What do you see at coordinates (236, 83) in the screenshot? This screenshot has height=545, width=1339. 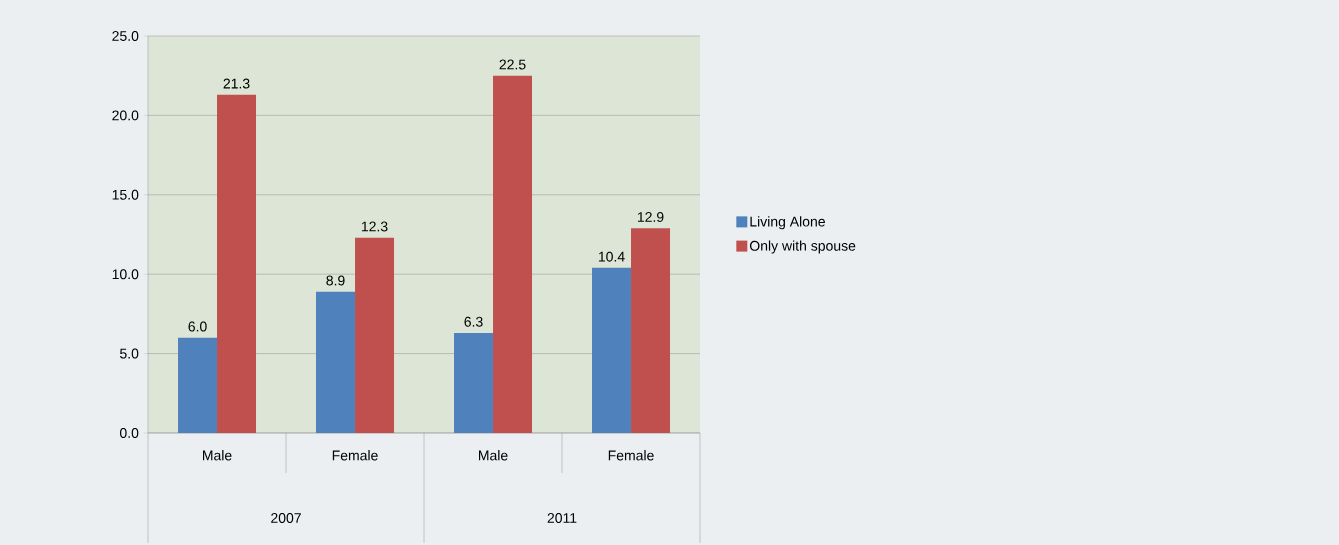 I see `data-label: 21.3` at bounding box center [236, 83].